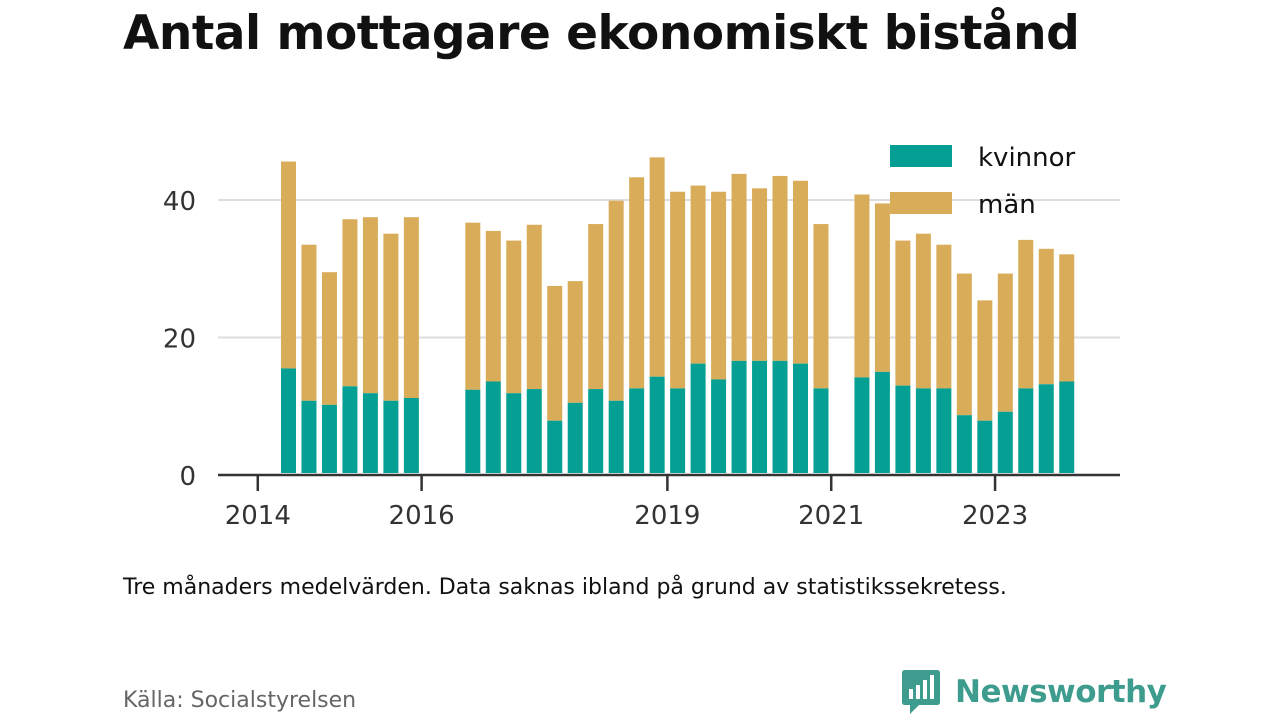 The width and height of the screenshot is (1280, 720). What do you see at coordinates (921, 156) in the screenshot?
I see `legend-swatch-kvinnor` at bounding box center [921, 156].